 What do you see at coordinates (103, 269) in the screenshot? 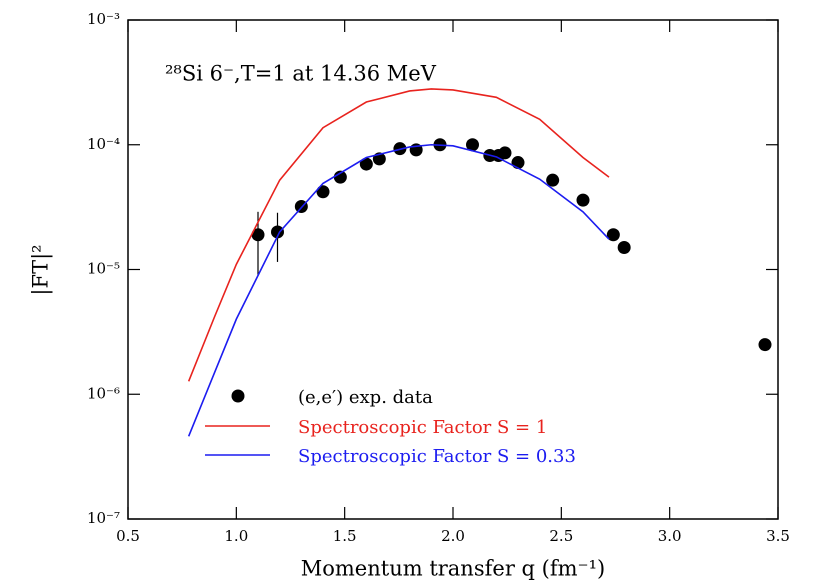
I see `y-tick-label: 10⁻⁵` at bounding box center [103, 269].